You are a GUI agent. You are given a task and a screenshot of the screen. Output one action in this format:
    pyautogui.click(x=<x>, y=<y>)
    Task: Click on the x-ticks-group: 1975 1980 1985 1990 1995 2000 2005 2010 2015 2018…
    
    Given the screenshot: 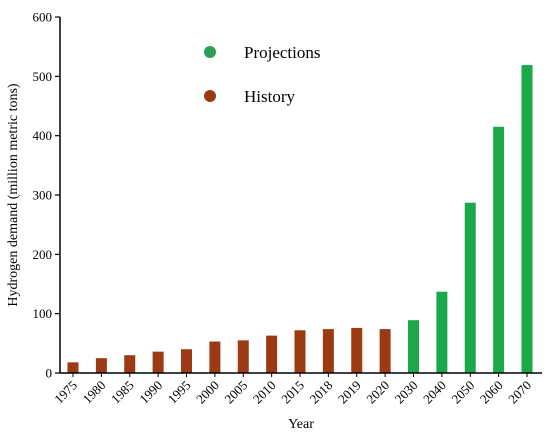 What is the action you would take?
    pyautogui.click(x=292, y=390)
    